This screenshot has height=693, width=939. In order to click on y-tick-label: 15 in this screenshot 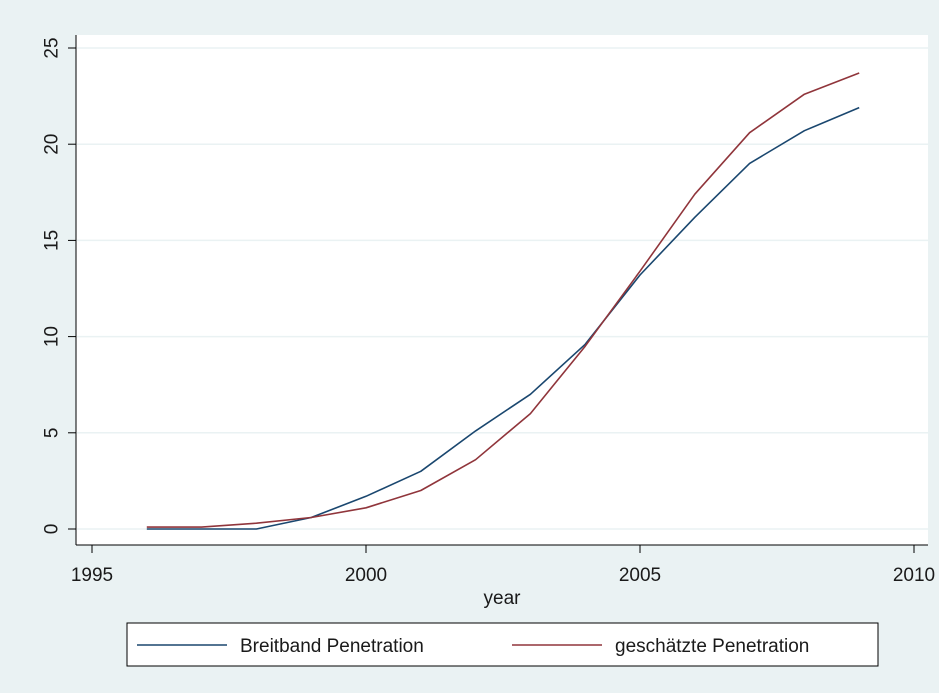, I will do `click(52, 240)`.